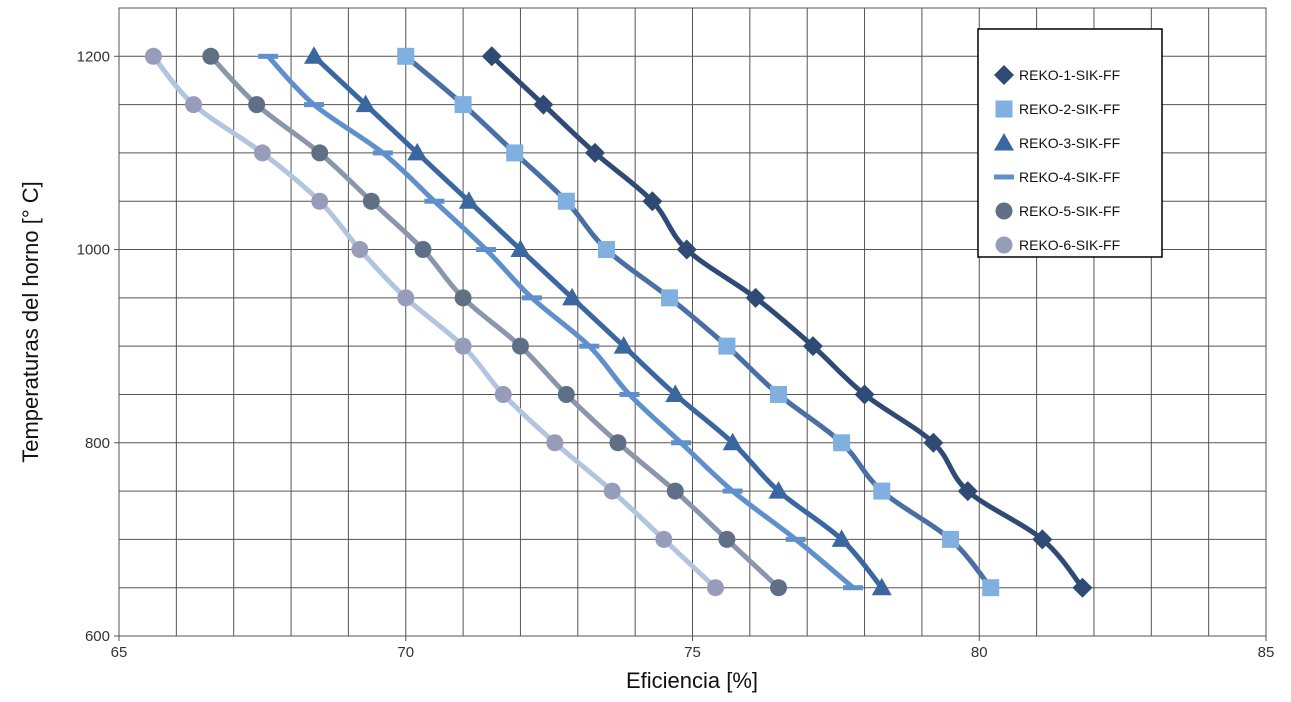 The height and width of the screenshot is (702, 1291). I want to click on legend-label: REKO-6-SIK-FF, so click(1069, 245).